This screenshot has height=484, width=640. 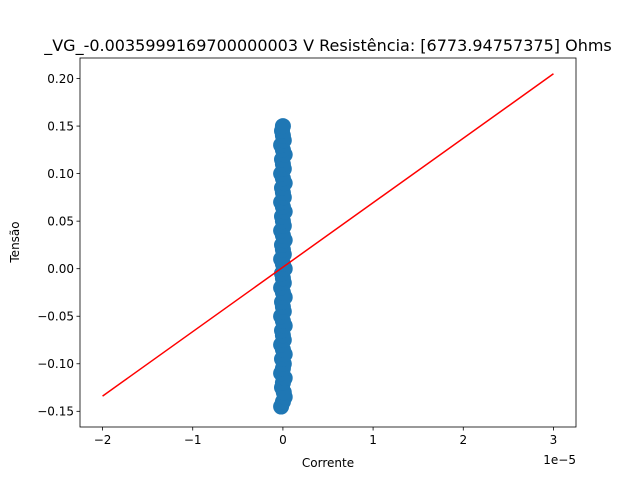 What do you see at coordinates (559, 460) in the screenshot?
I see `x-axis-offset-label: 1e−5` at bounding box center [559, 460].